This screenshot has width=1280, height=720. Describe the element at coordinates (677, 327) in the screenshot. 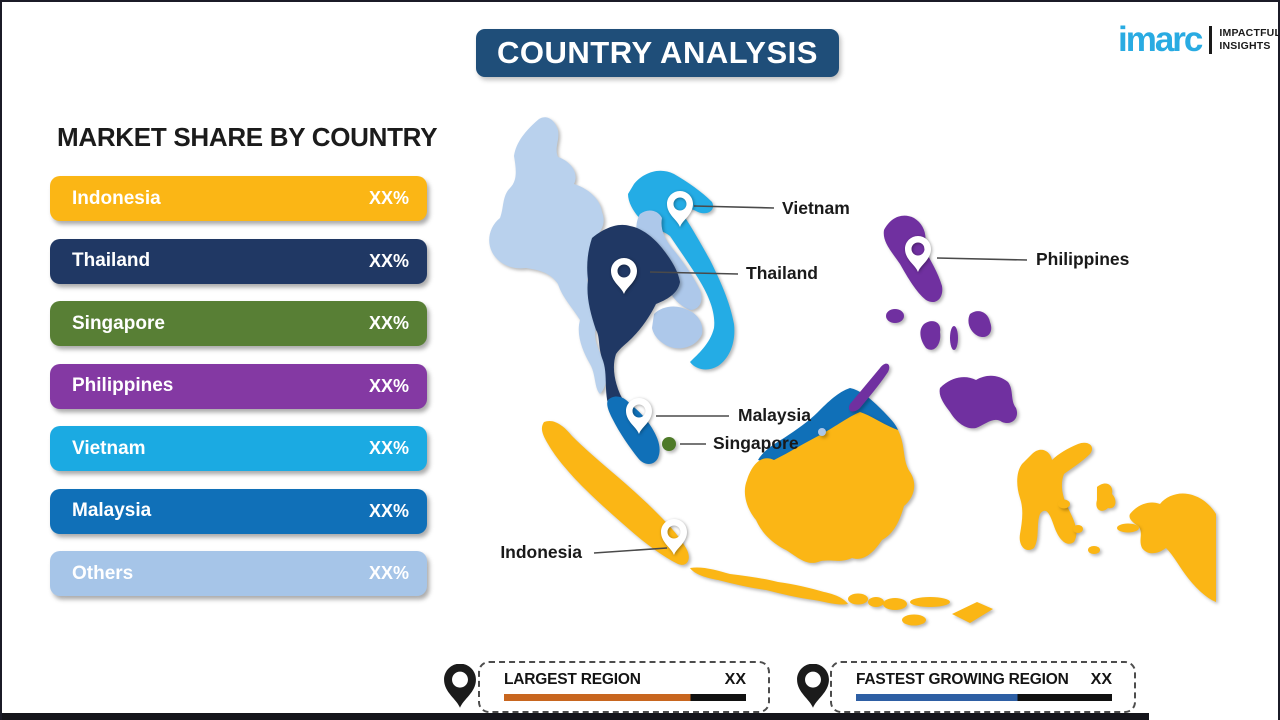

I see `map-region-cambodia` at that location.